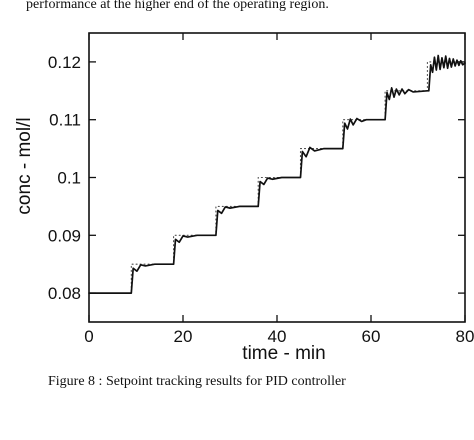 Image resolution: width=474 pixels, height=440 pixels. Describe the element at coordinates (64, 293) in the screenshot. I see `y-tick-label: 0.08` at that location.